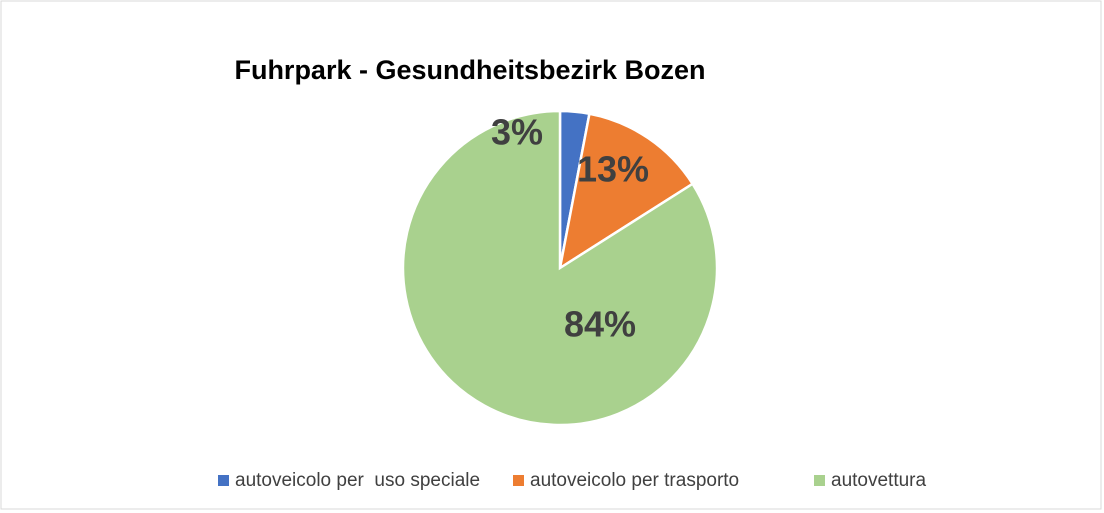  Describe the element at coordinates (357, 480) in the screenshot. I see `legend-label: autoveicolo per uso speciale` at that location.